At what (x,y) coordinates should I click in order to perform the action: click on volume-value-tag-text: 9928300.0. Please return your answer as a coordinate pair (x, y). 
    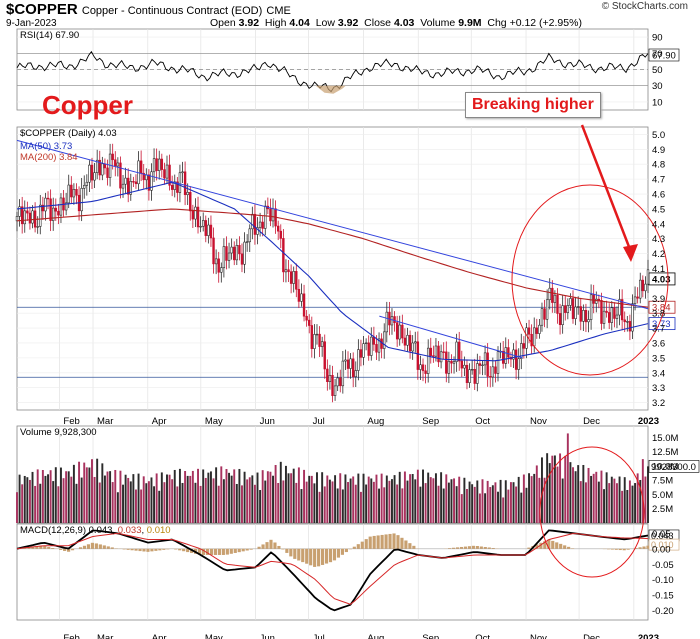
    Looking at the image, I should click on (673, 467).